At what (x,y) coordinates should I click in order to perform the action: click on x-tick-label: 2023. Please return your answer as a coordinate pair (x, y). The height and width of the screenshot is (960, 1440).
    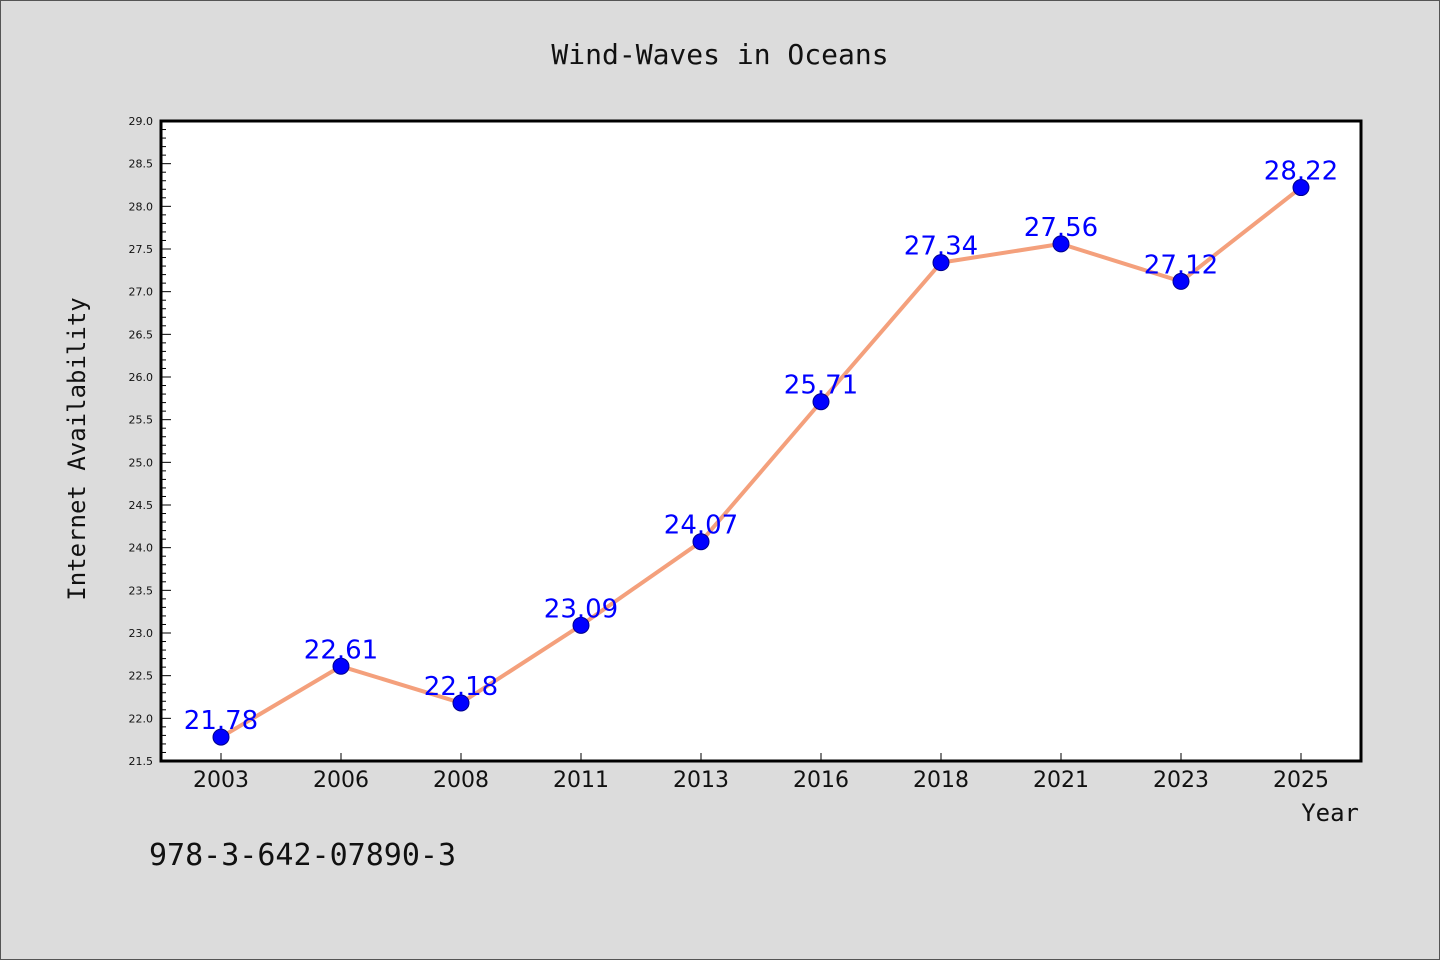
    Looking at the image, I should click on (1181, 780).